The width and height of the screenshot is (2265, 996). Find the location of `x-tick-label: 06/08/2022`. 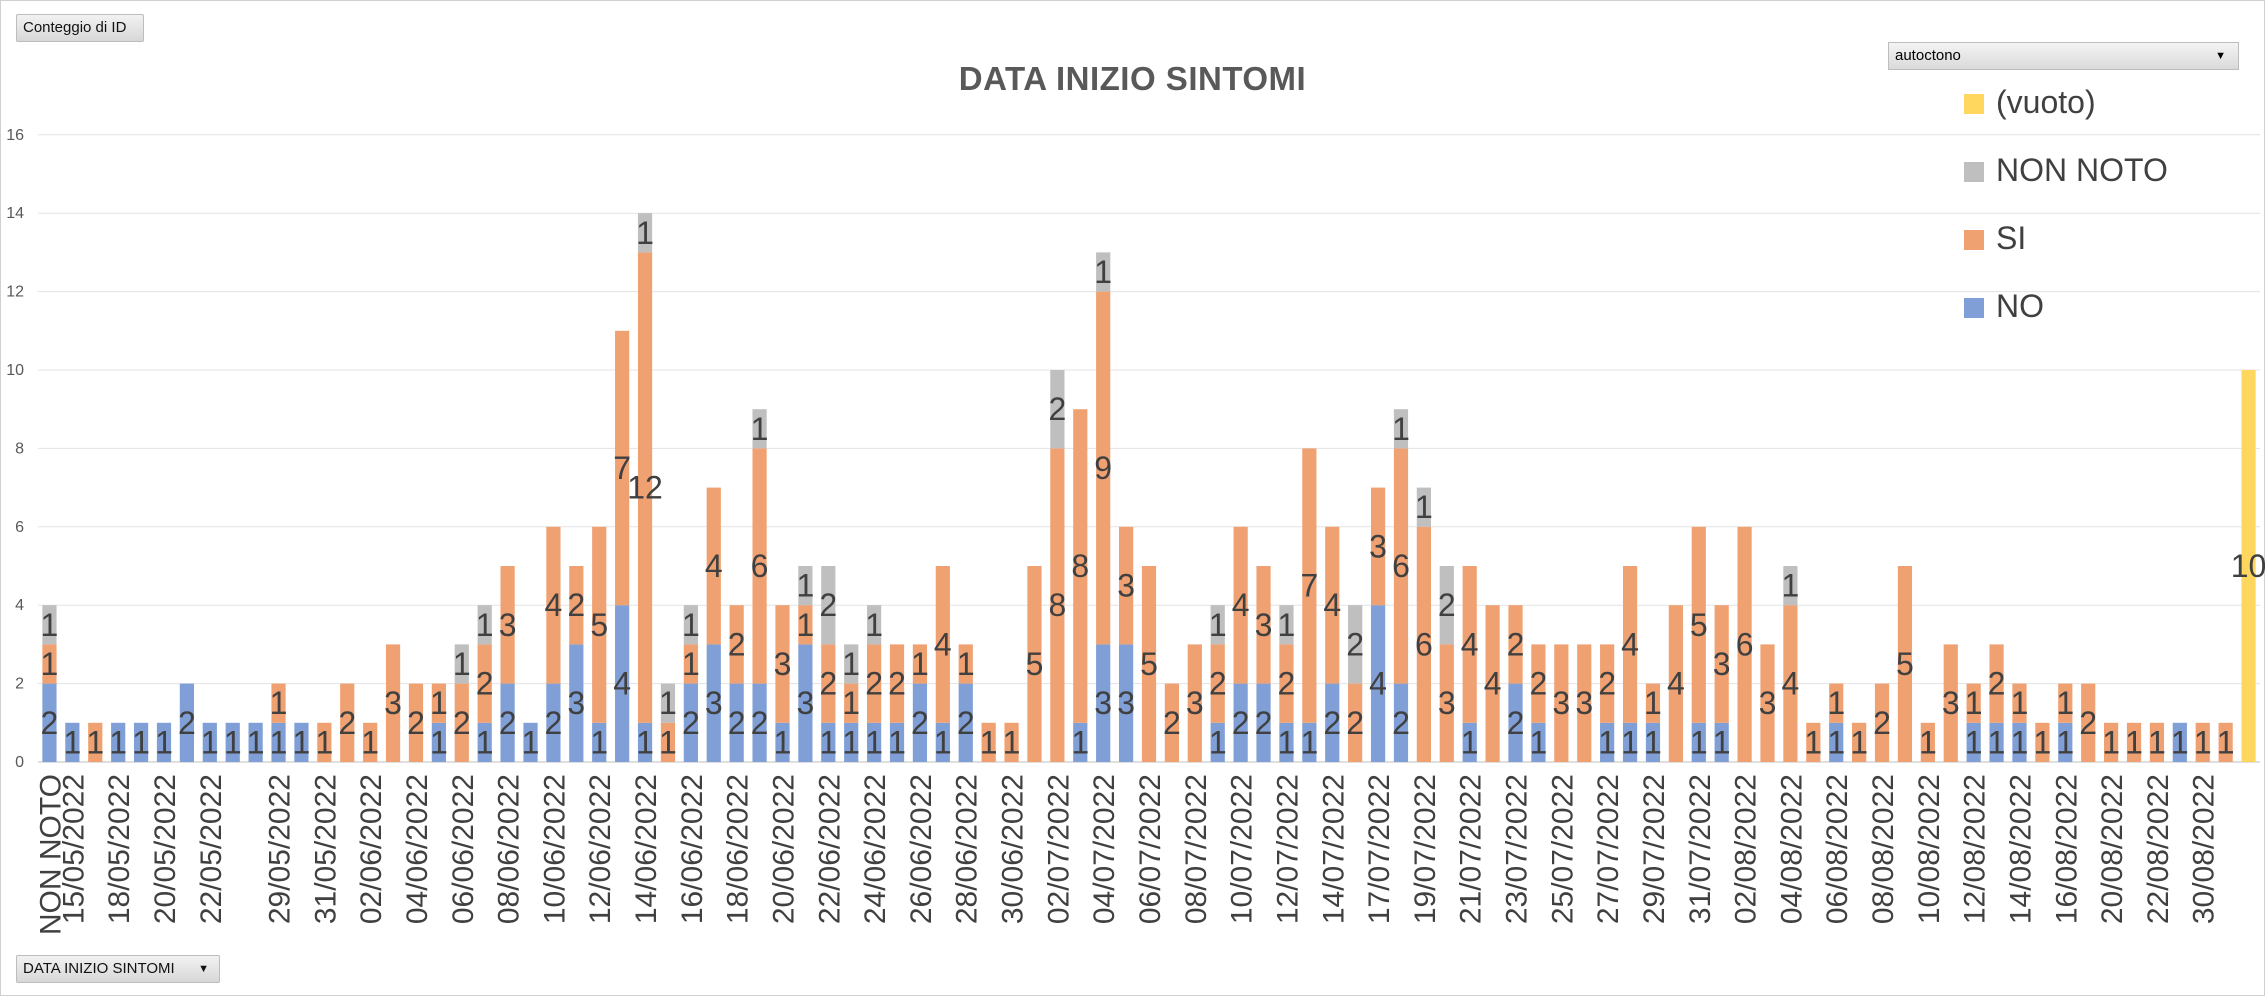

x-tick-label: 06/08/2022 is located at coordinates (1837, 849).